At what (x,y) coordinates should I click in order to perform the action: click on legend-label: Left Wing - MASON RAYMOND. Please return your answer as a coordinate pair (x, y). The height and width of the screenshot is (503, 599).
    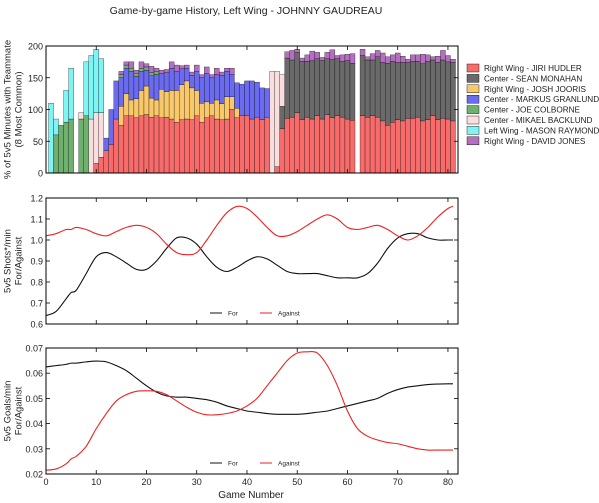
    Looking at the image, I should click on (541, 130).